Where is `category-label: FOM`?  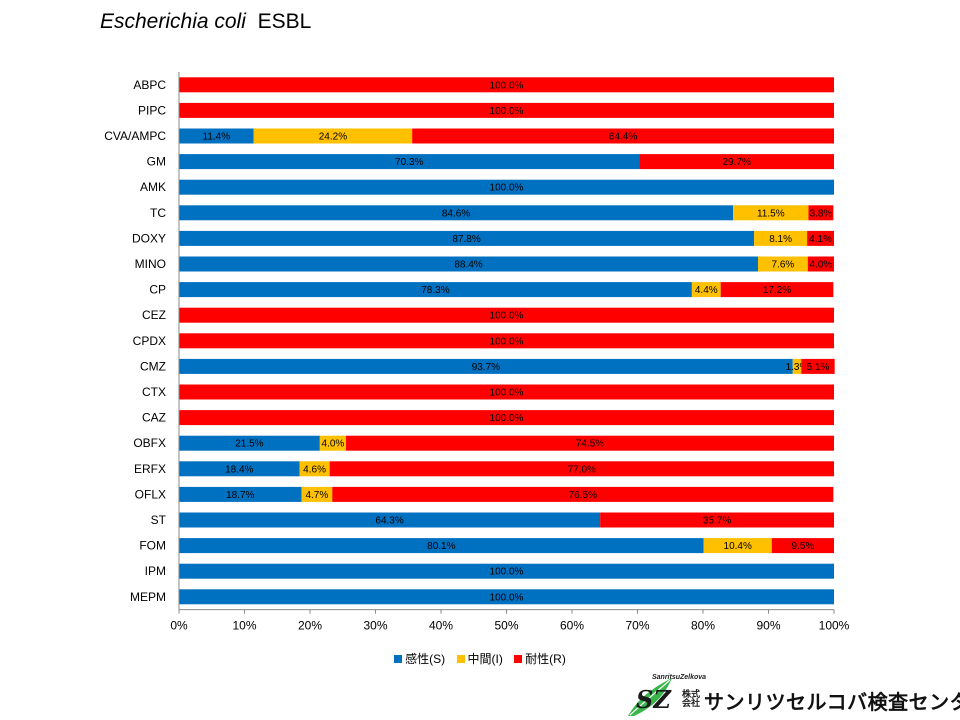 category-label: FOM is located at coordinates (152, 546).